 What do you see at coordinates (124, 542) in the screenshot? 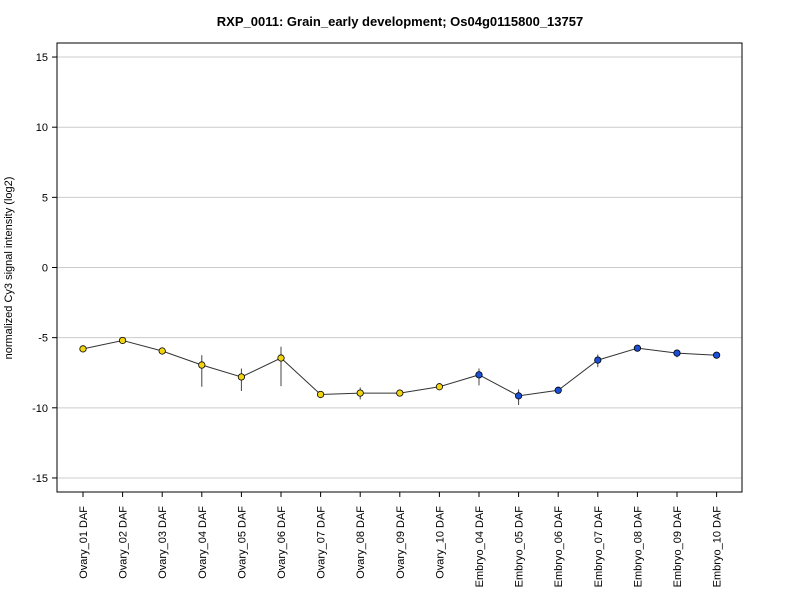
I see `x-tick-label: Ovary_02 DAF` at bounding box center [124, 542].